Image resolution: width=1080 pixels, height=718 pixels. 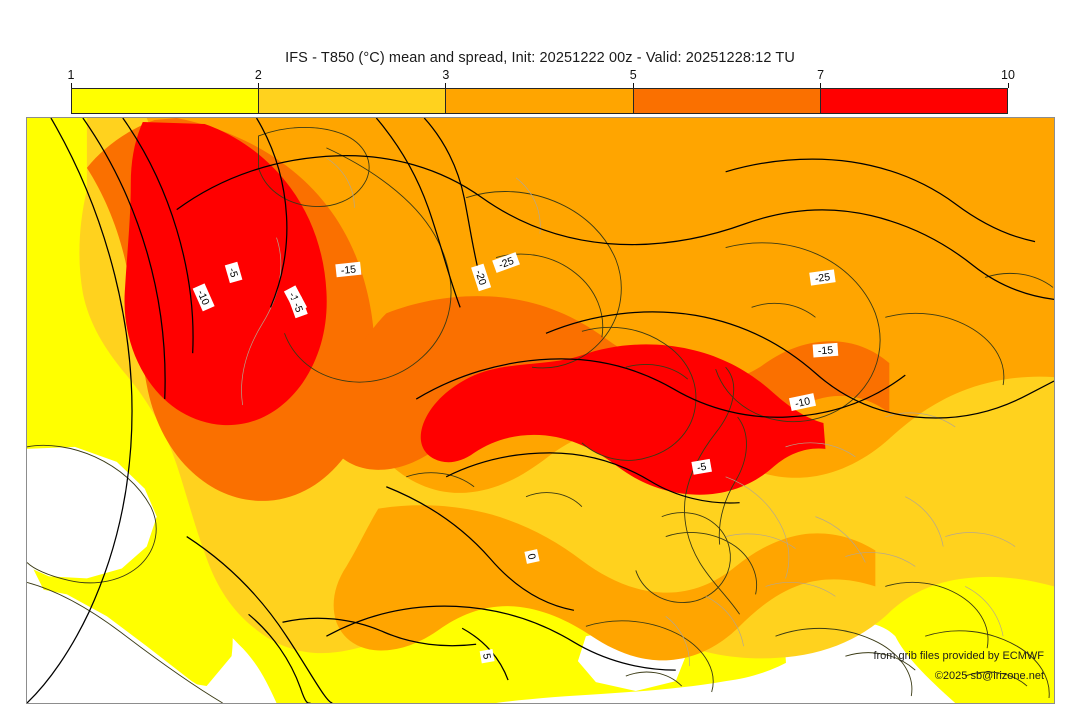 I want to click on contour-label-text: 5, so click(x=486, y=657).